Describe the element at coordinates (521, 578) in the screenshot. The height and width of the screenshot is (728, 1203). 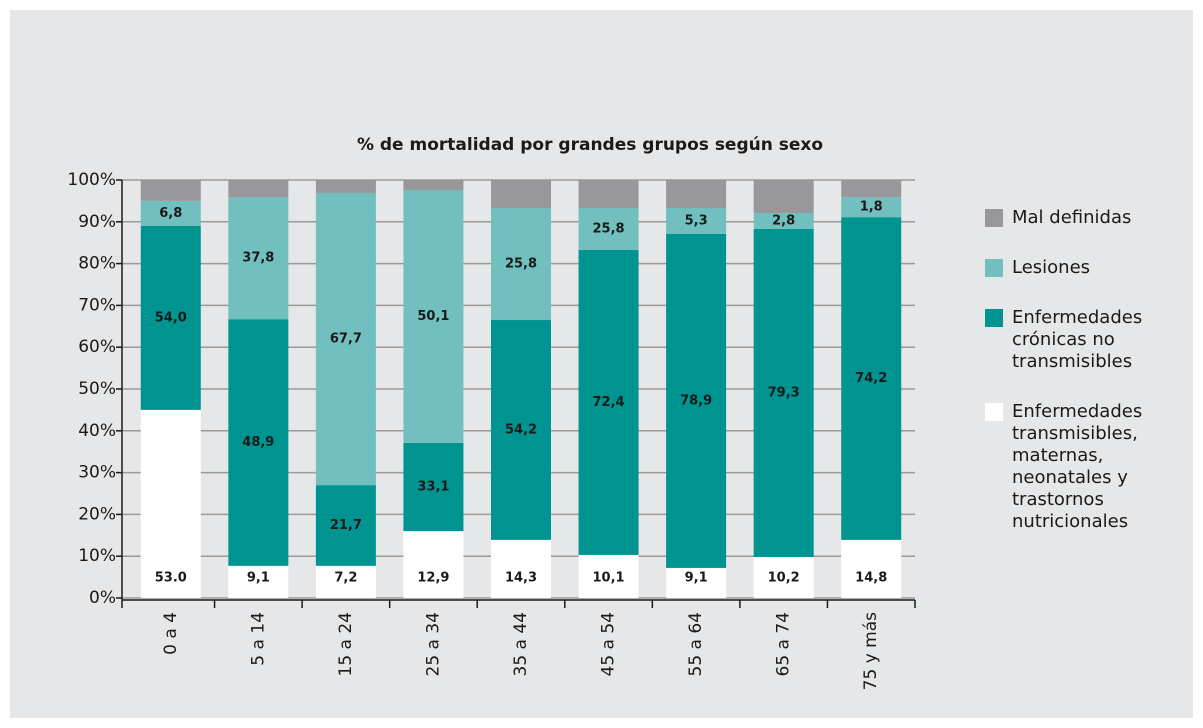
I see `segment-label: 14,3` at that location.